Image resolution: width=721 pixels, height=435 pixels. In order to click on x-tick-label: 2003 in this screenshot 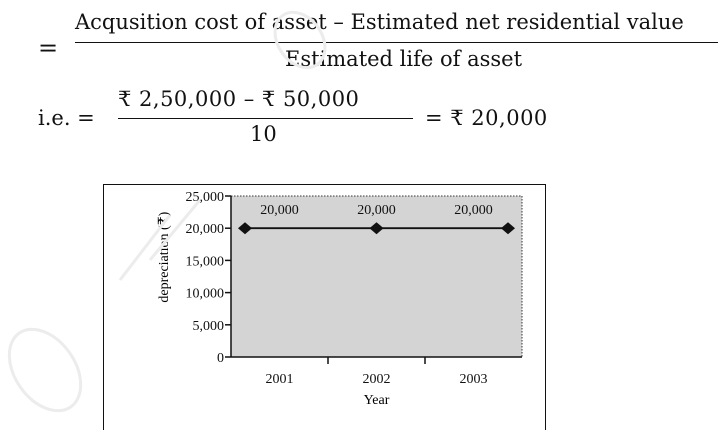, I will do `click(474, 379)`.